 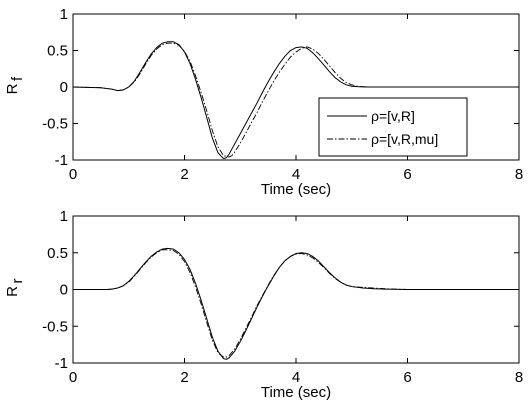 I want to click on y-axis-label: Rf, so click(x=15, y=85).